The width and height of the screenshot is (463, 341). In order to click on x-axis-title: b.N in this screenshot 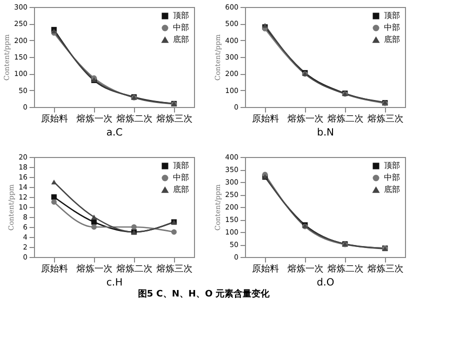, I will do `click(325, 133)`.